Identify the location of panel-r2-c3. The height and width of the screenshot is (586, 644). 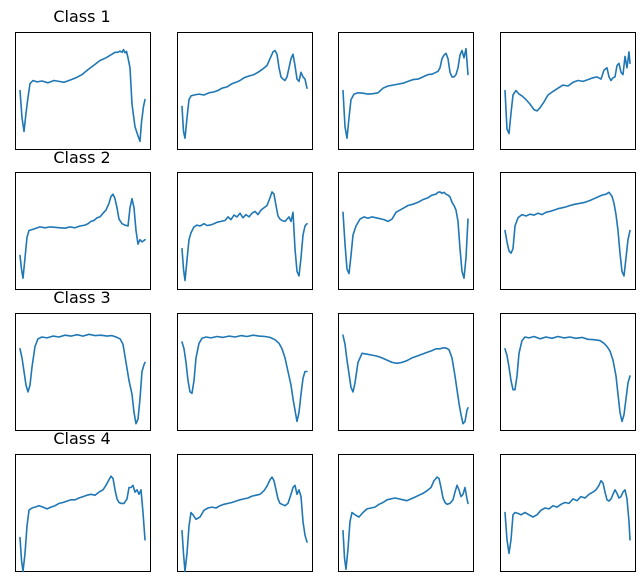
(406, 231).